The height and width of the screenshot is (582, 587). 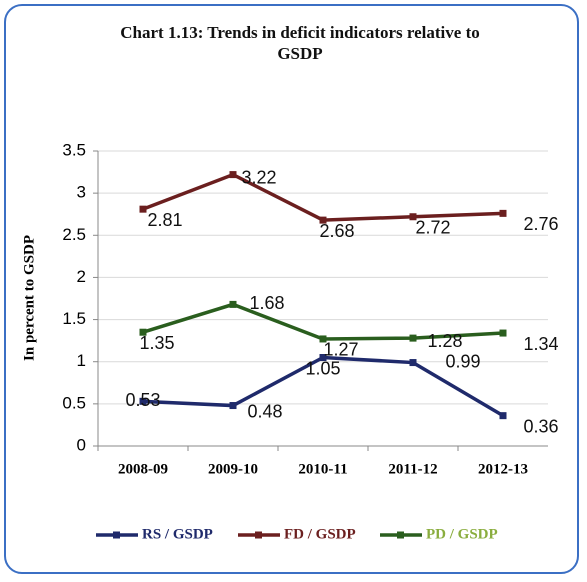 What do you see at coordinates (322, 368) in the screenshot?
I see `data-label: 1.05` at bounding box center [322, 368].